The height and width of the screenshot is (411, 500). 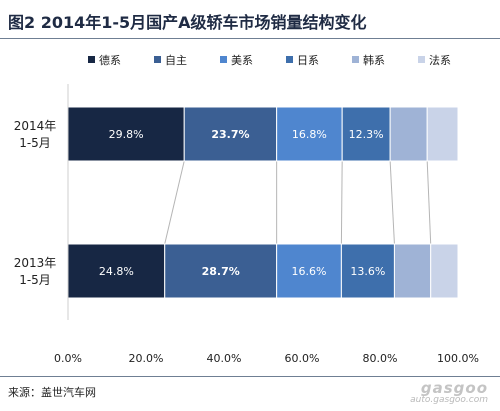 I want to click on x-tick-label-4: 80.0%, so click(x=380, y=358).